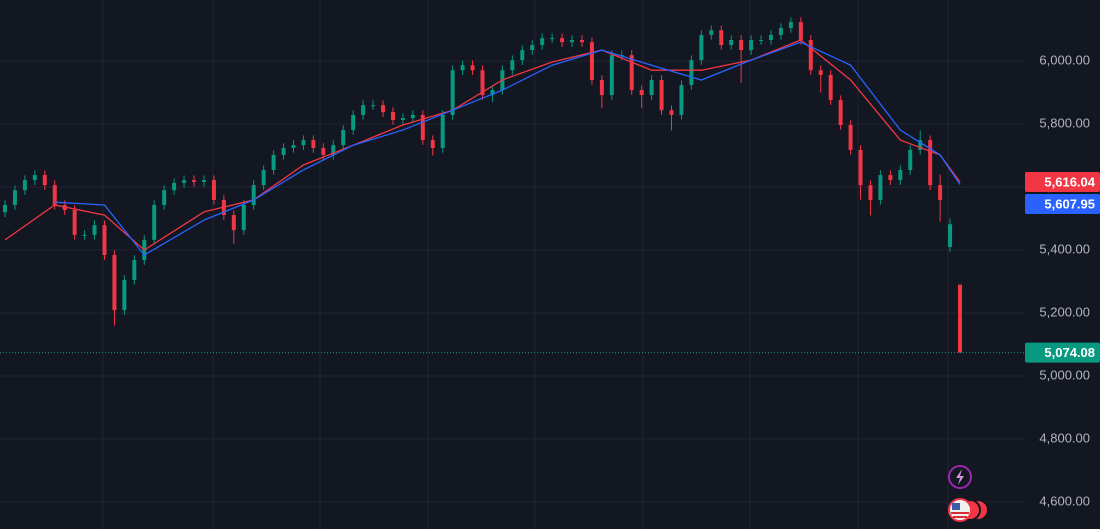  I want to click on flag-canton, so click(956, 506).